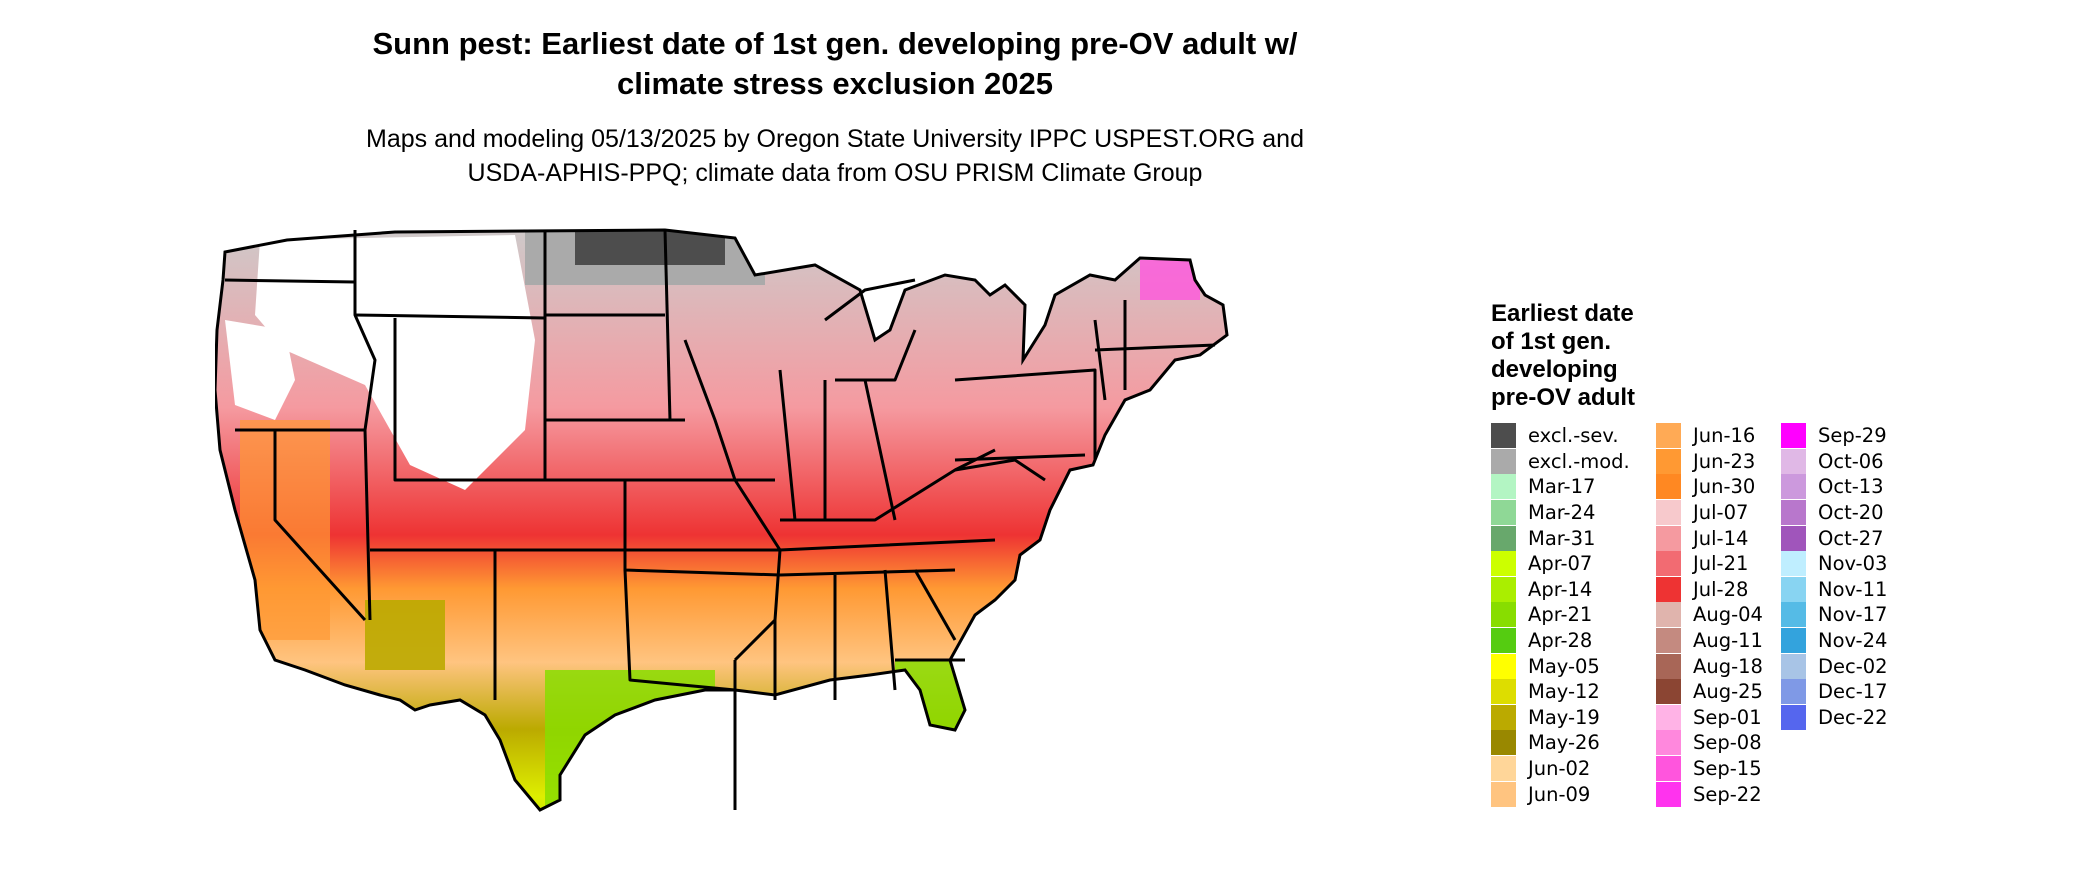  What do you see at coordinates (870, 330) in the screenshot?
I see `border-mi` at bounding box center [870, 330].